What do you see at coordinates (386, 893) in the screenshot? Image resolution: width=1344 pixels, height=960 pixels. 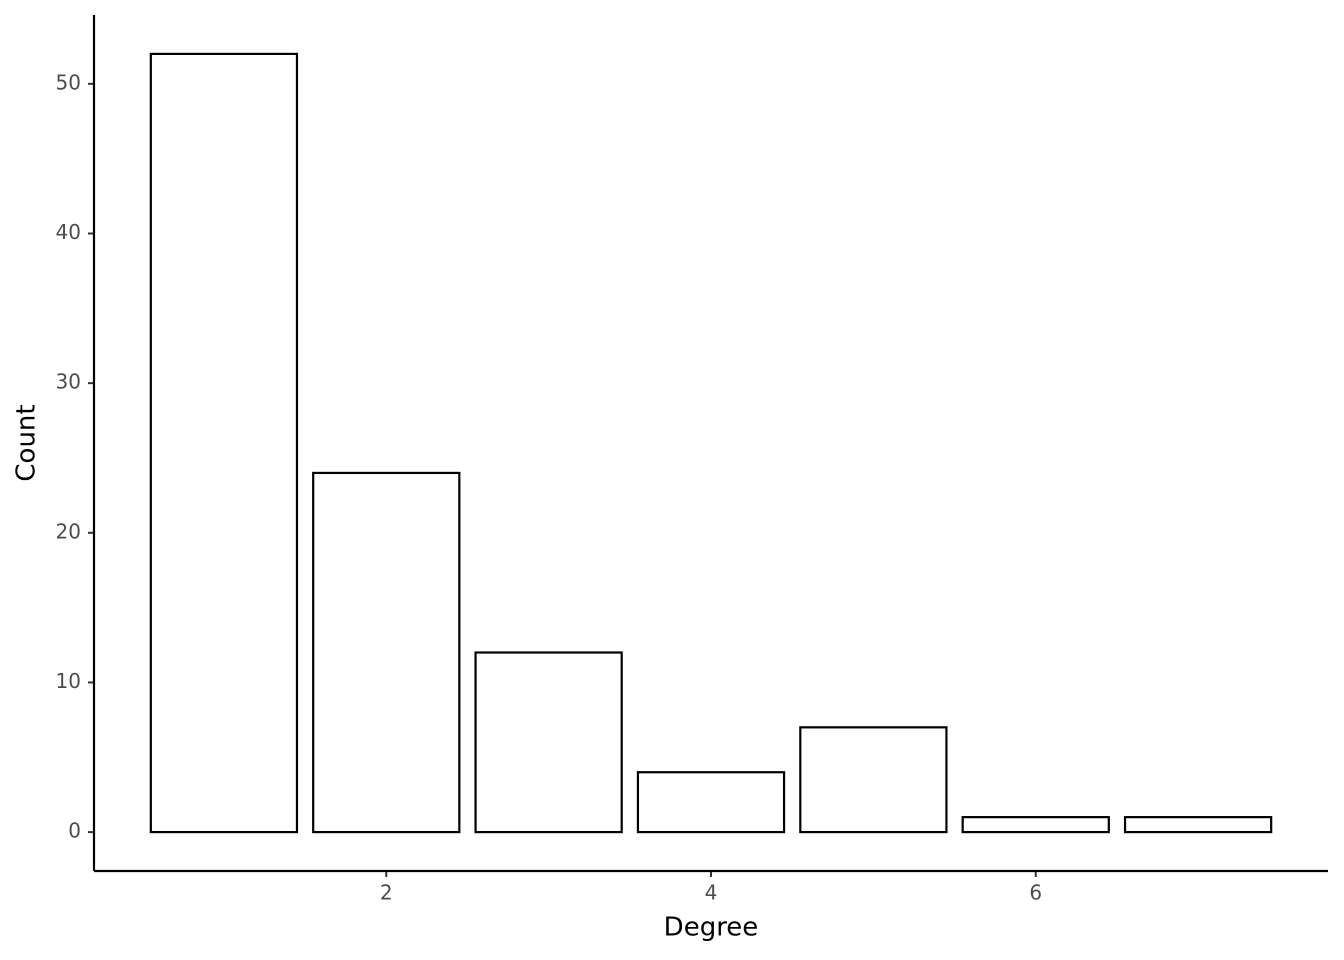 I see `x-tick-label: 2` at bounding box center [386, 893].